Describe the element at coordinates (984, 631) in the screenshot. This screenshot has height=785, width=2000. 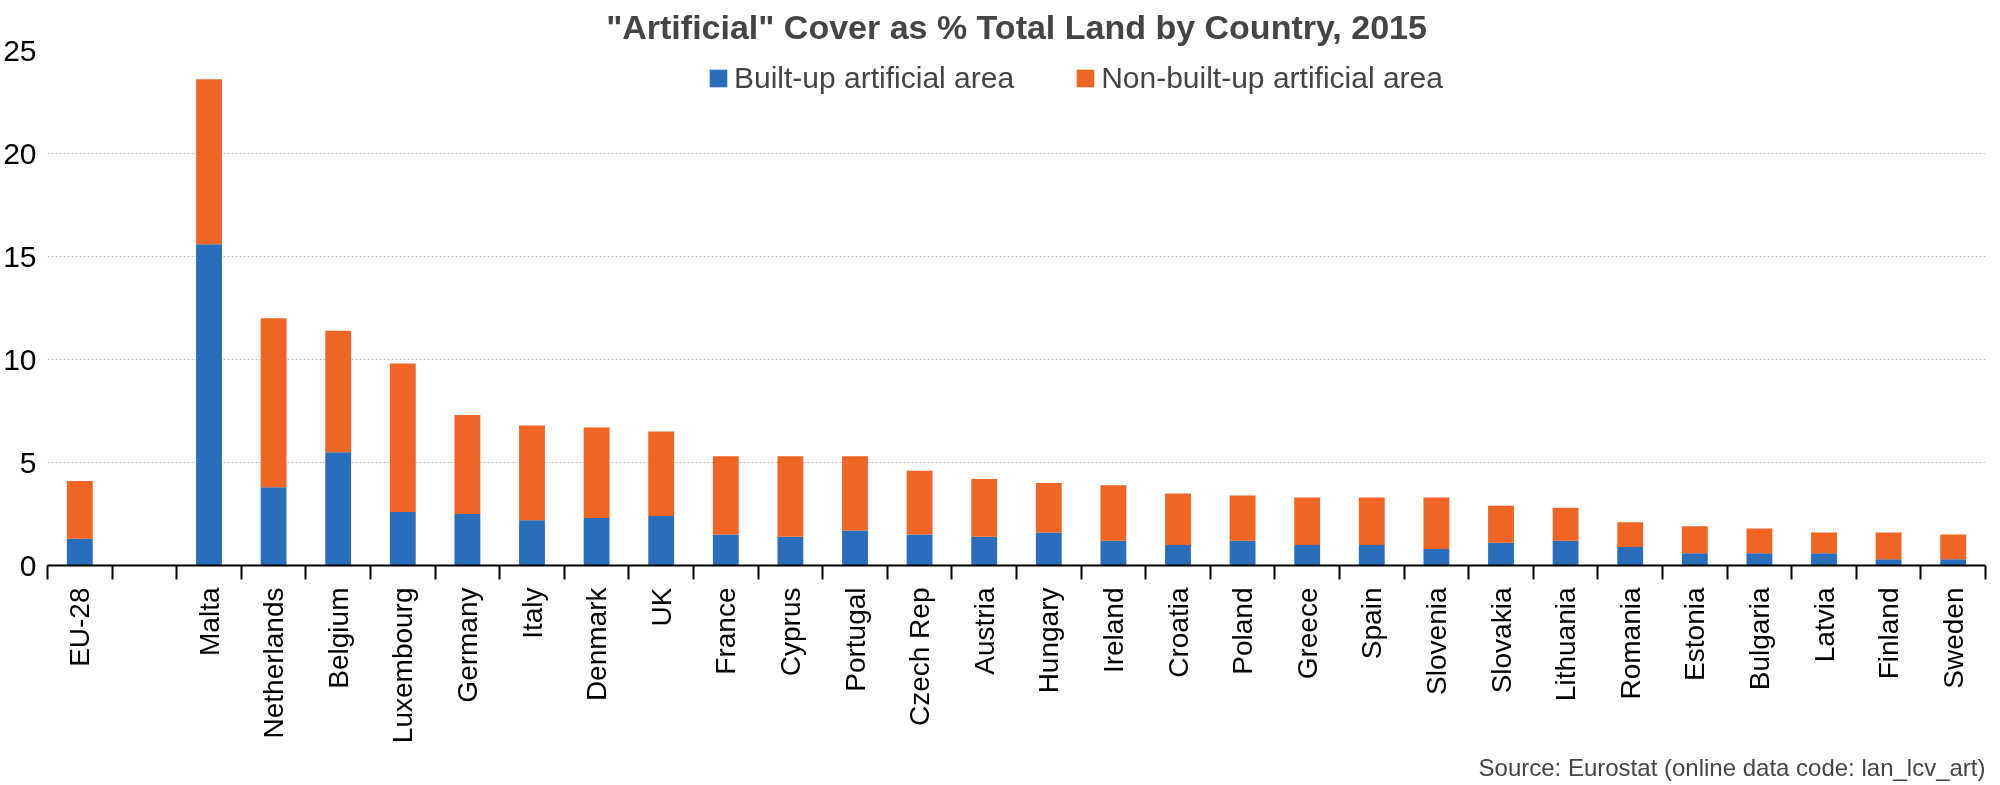
I see `x-tick-label: Austria` at that location.